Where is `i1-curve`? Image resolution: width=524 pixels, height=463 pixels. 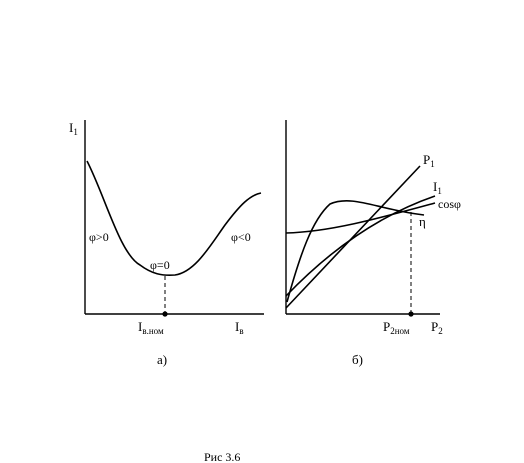
i1-curve is located at coordinates (360, 246).